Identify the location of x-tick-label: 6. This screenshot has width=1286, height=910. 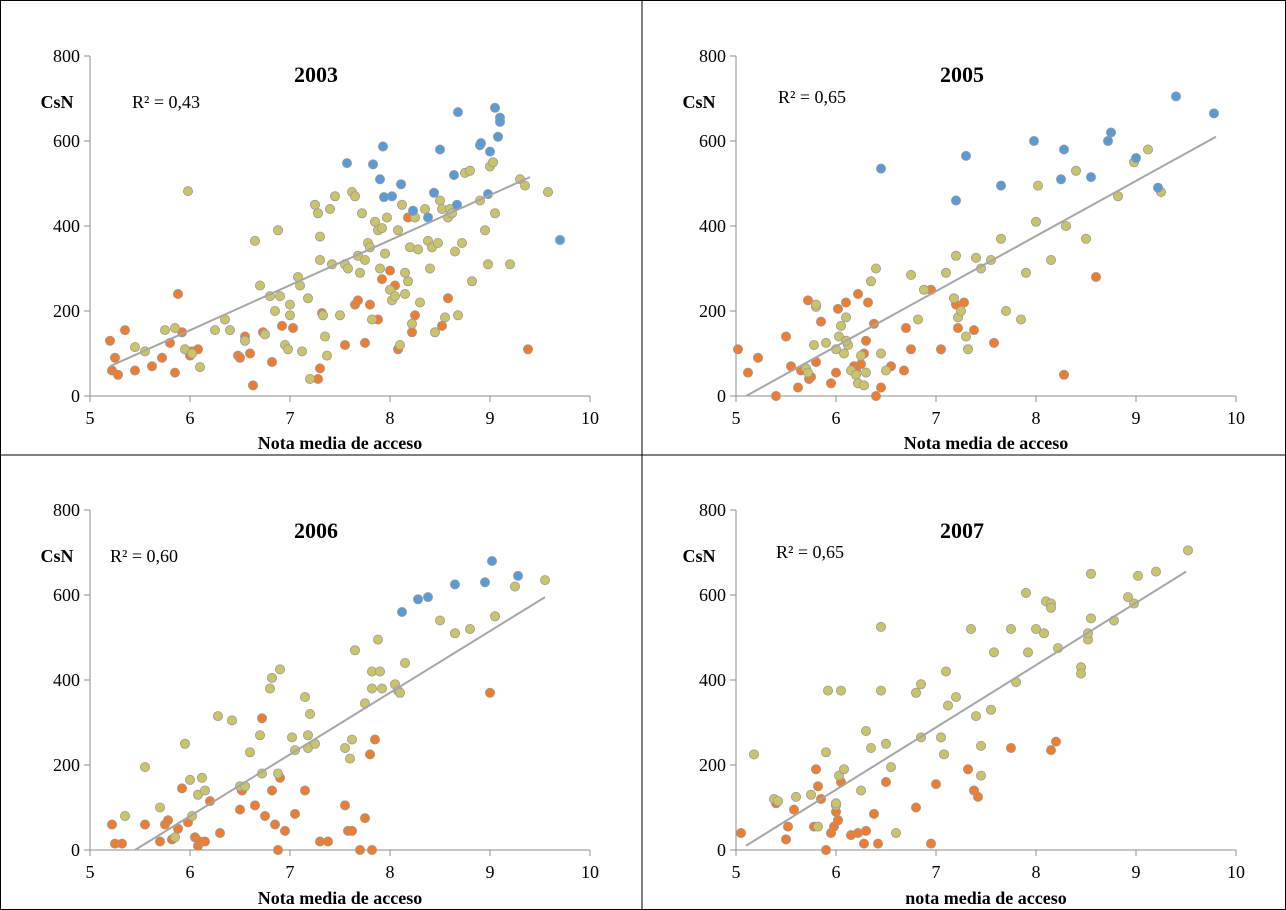
(836, 872).